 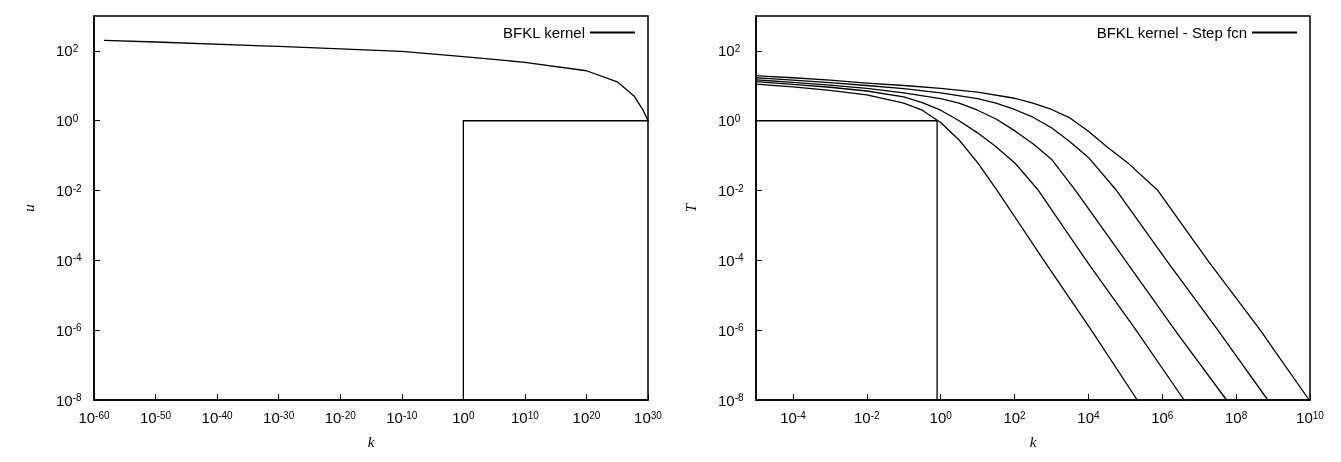 I want to click on legend-label: BFKL kernel, so click(x=544, y=32).